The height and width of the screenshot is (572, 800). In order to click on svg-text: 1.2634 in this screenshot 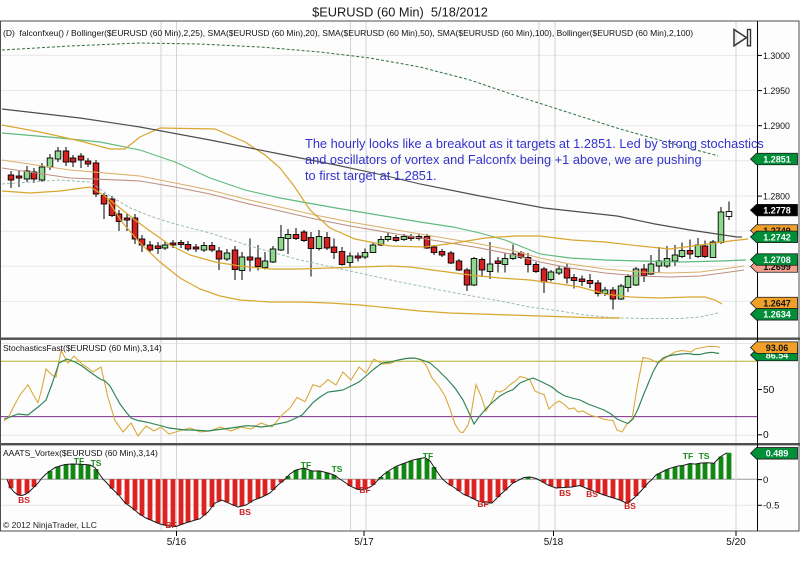, I will do `click(777, 315)`.